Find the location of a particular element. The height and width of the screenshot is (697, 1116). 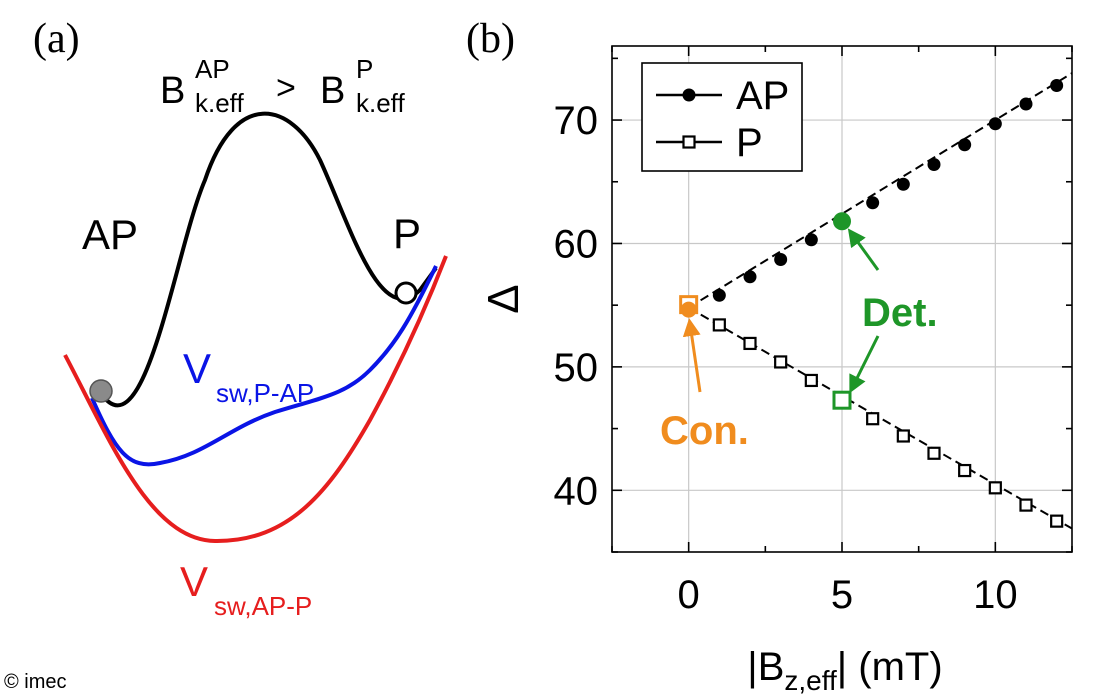

legend-marker-p is located at coordinates (689, 142).